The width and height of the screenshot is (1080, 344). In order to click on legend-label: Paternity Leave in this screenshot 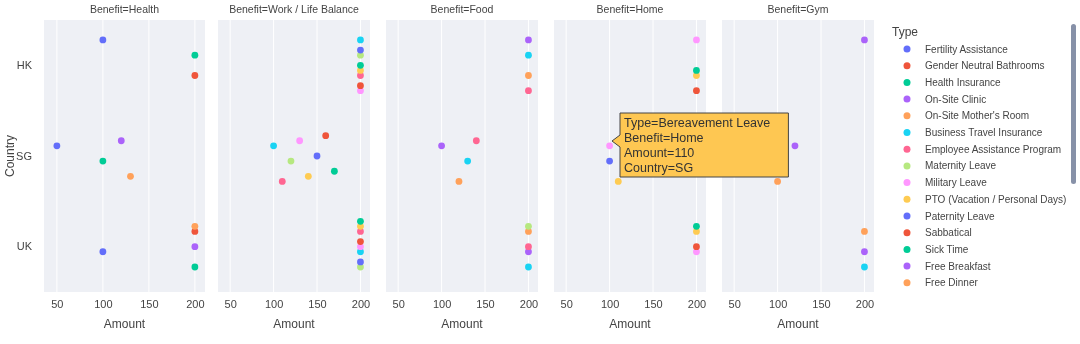, I will do `click(960, 216)`.